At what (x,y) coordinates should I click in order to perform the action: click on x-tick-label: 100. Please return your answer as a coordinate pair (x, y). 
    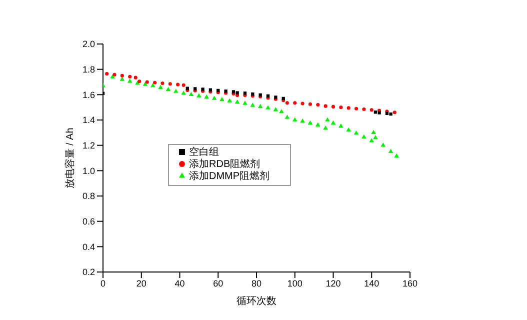
    Looking at the image, I should click on (294, 283).